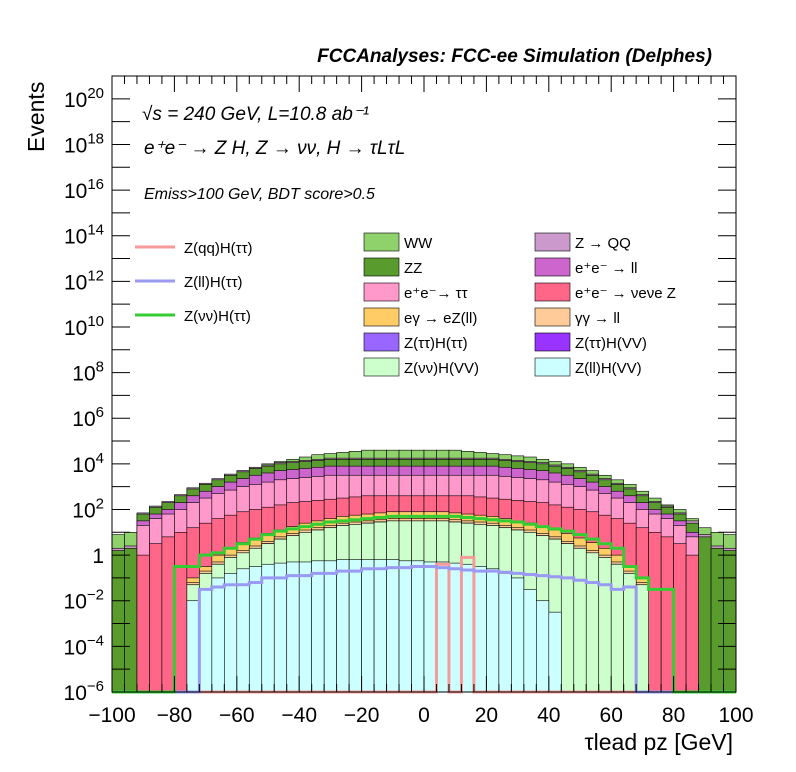 The height and width of the screenshot is (772, 796). What do you see at coordinates (84, 645) in the screenshot?
I see `y-tick-label: 10⁻⁴` at bounding box center [84, 645].